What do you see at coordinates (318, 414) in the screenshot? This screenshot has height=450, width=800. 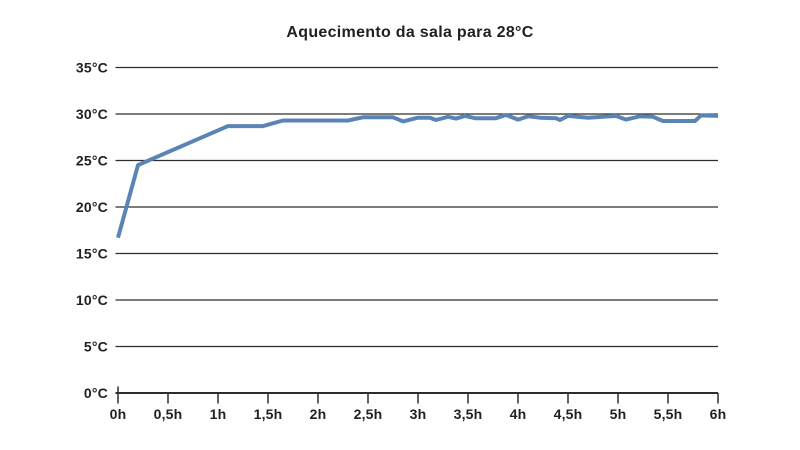 I see `x-axis-label: 2h` at bounding box center [318, 414].